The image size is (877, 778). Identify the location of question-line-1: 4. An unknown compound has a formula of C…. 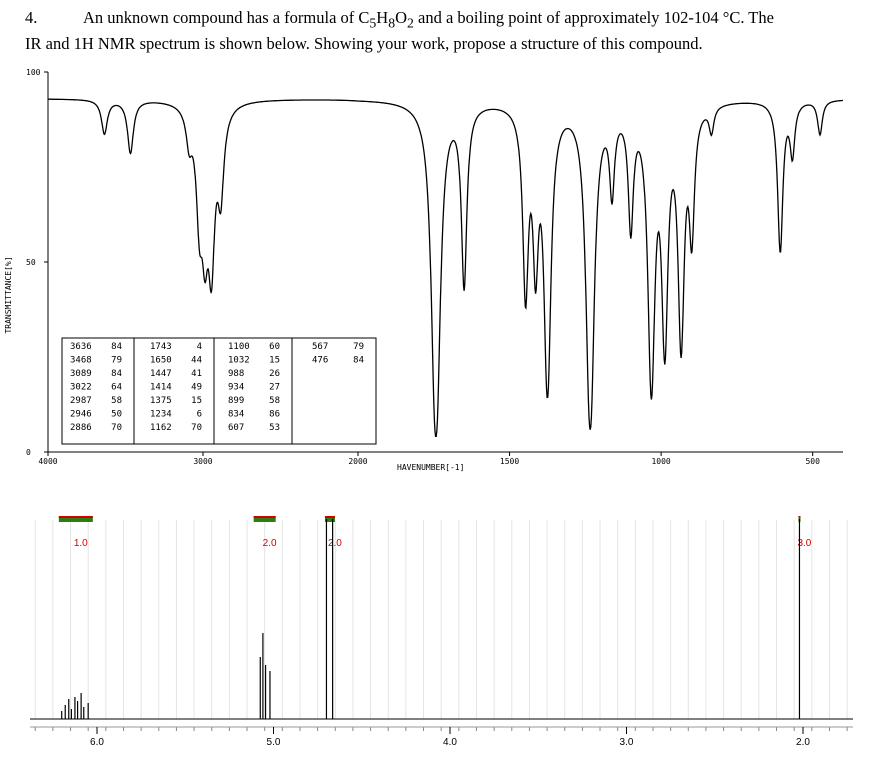
(440, 20).